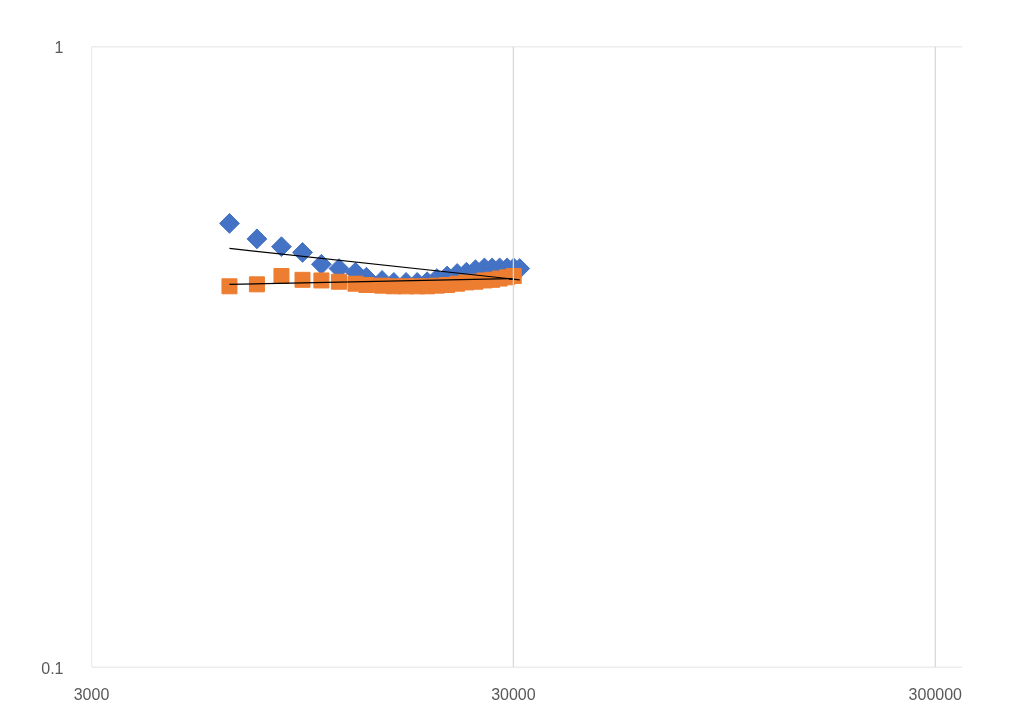  Describe the element at coordinates (935, 694) in the screenshot. I see `x-tick-label: 300000` at that location.